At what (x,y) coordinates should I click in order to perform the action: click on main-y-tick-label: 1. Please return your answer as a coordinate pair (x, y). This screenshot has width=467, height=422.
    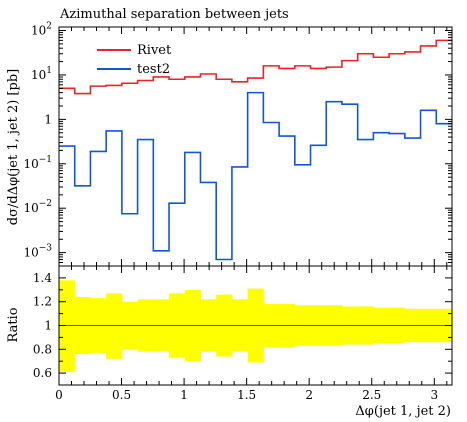
    Looking at the image, I should click on (48, 119).